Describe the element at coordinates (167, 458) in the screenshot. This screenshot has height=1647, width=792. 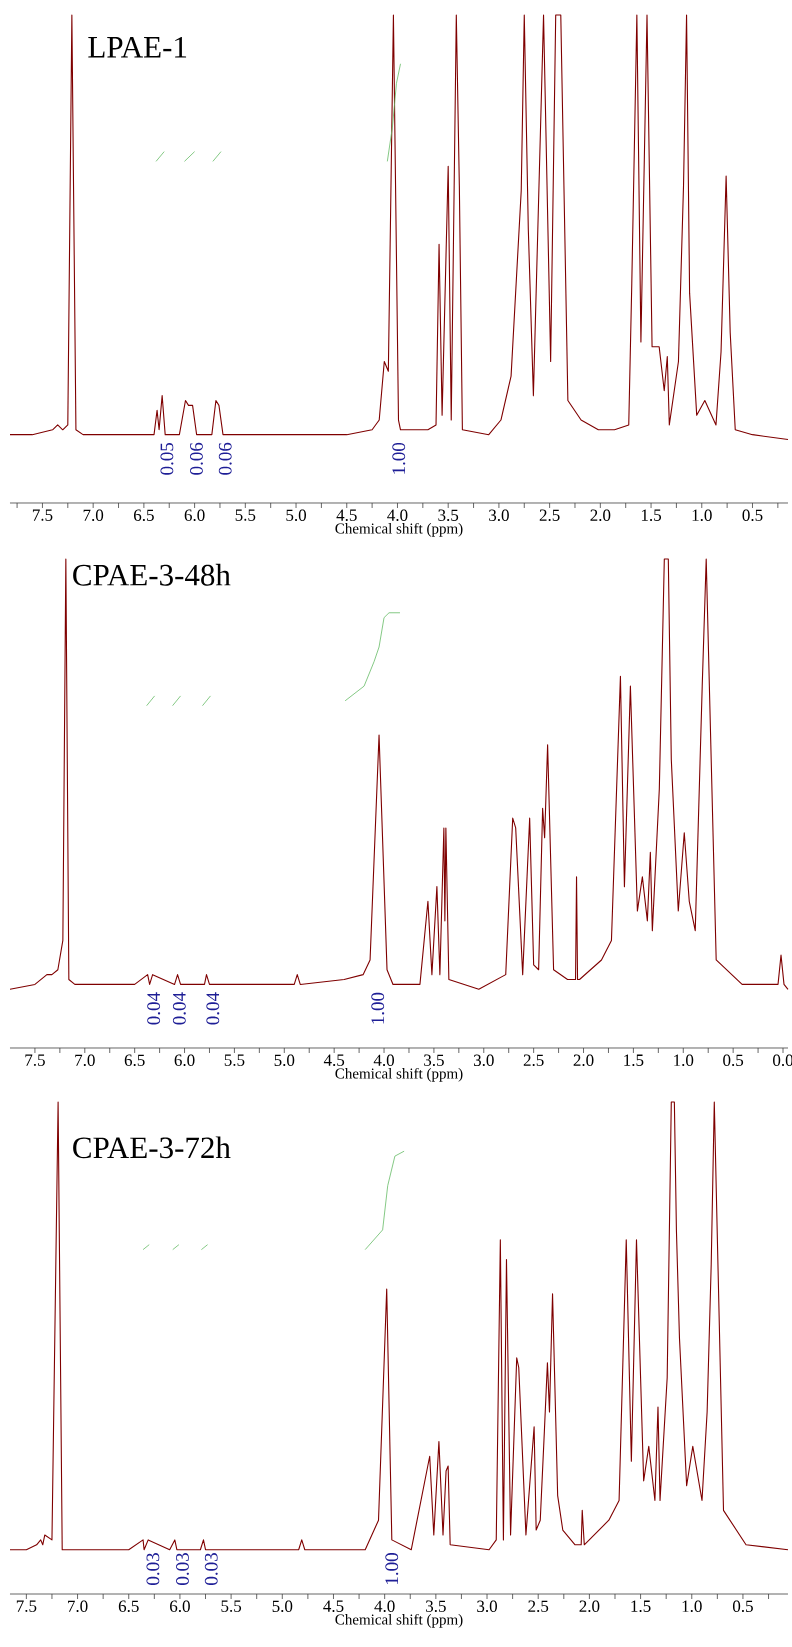
I see `annotation: 0.05` at that location.